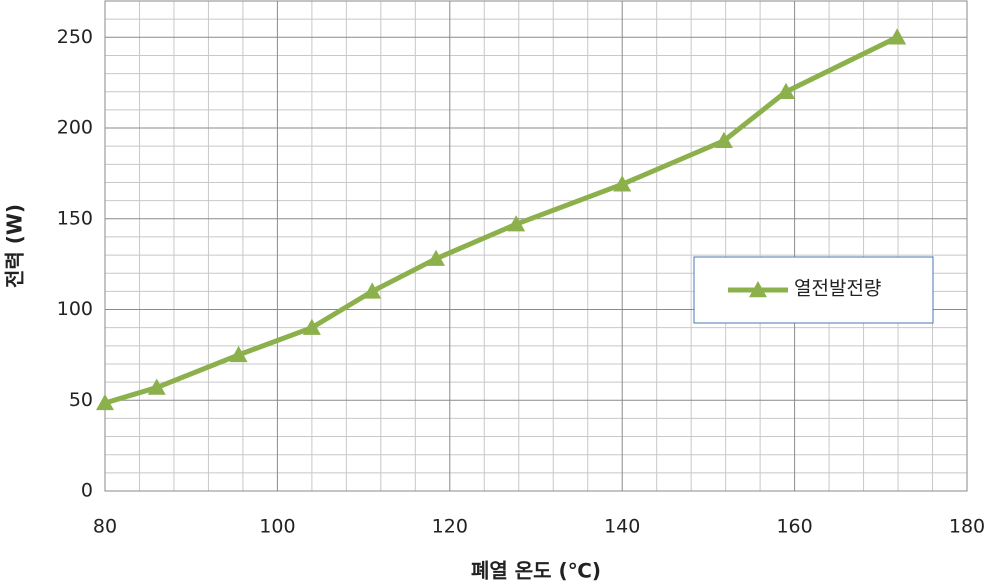  I want to click on x-tick-label: 80, so click(105, 527).